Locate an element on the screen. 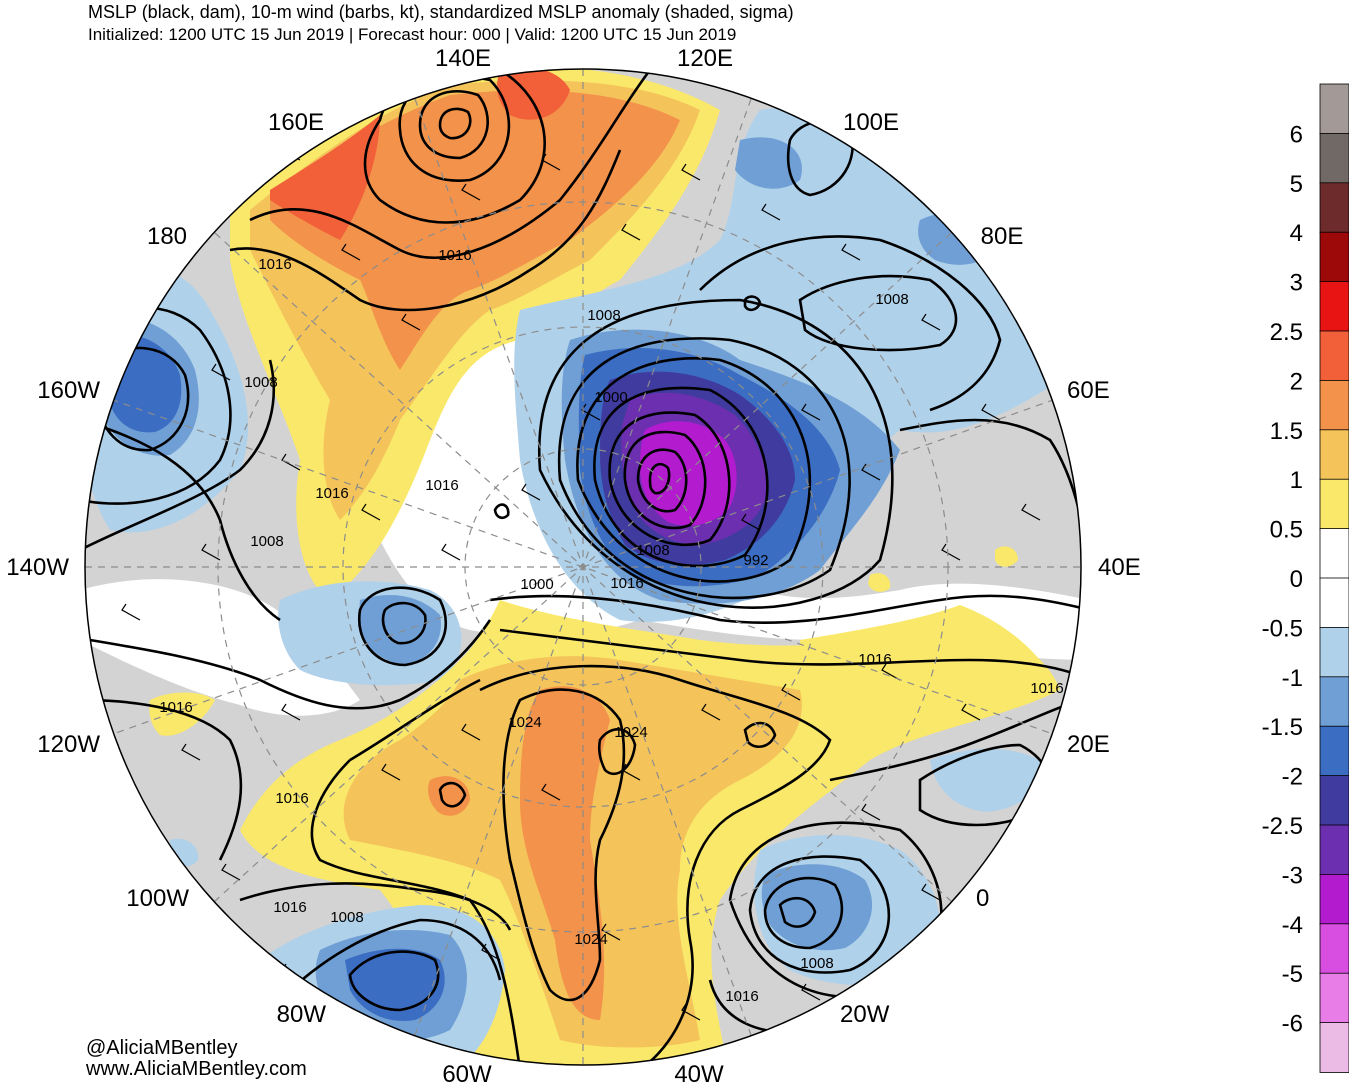  longitude-label: 140E is located at coordinates (463, 58).